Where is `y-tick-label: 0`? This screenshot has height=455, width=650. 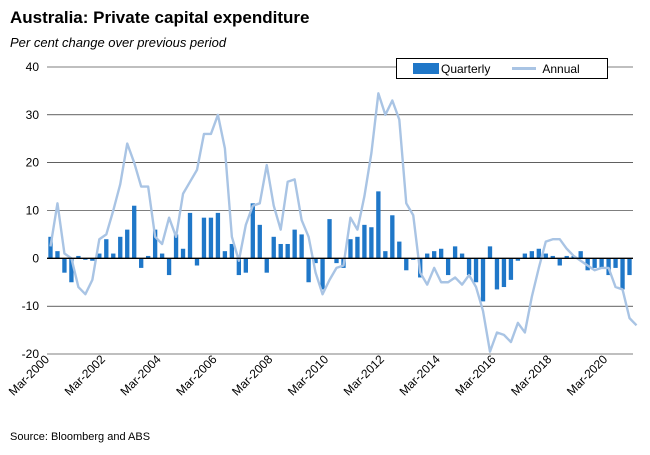 y-tick-label: 0 is located at coordinates (35, 258).